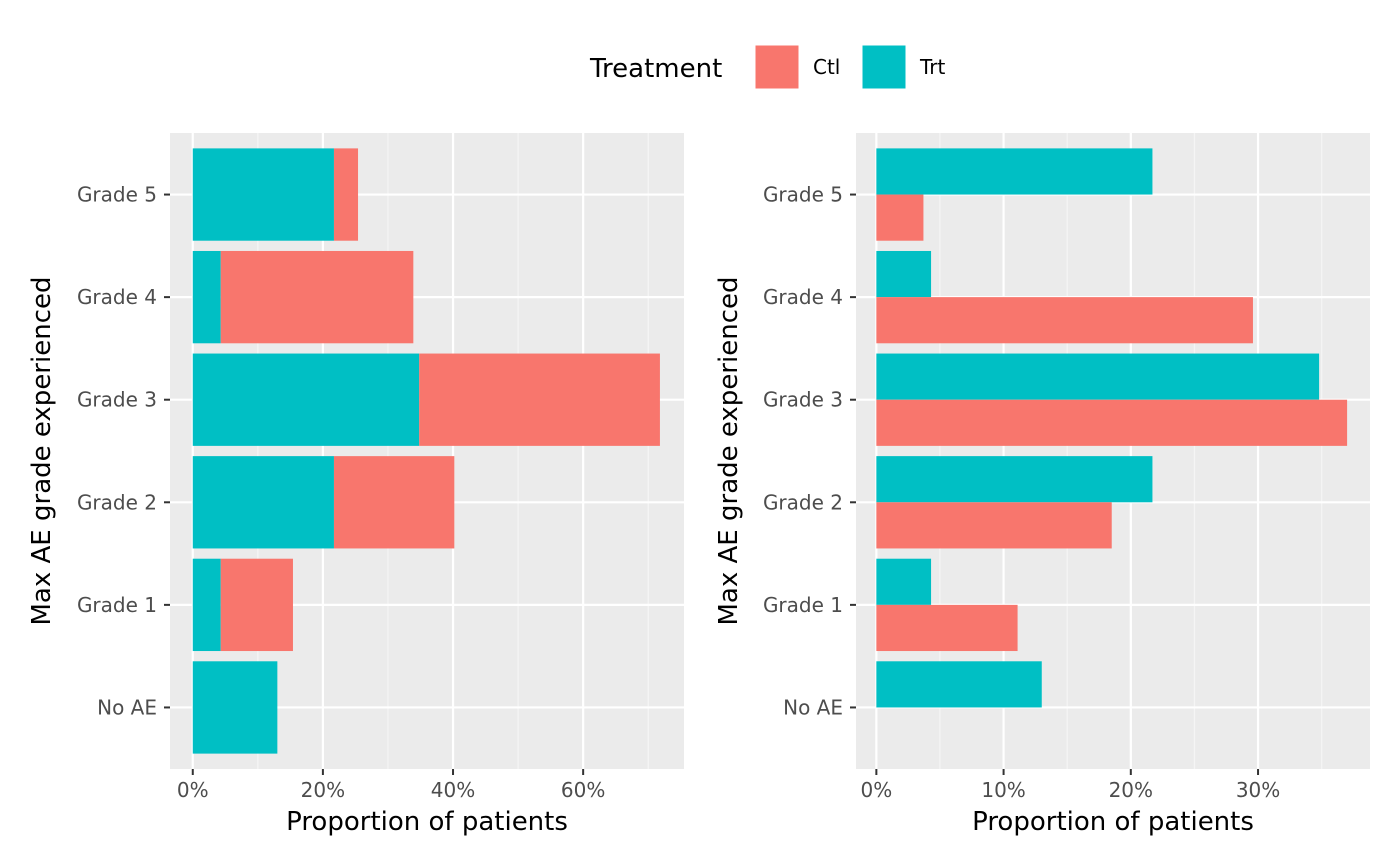 This screenshot has width=1400, height=866. I want to click on legend-label-ctl: Ctl, so click(826, 67).